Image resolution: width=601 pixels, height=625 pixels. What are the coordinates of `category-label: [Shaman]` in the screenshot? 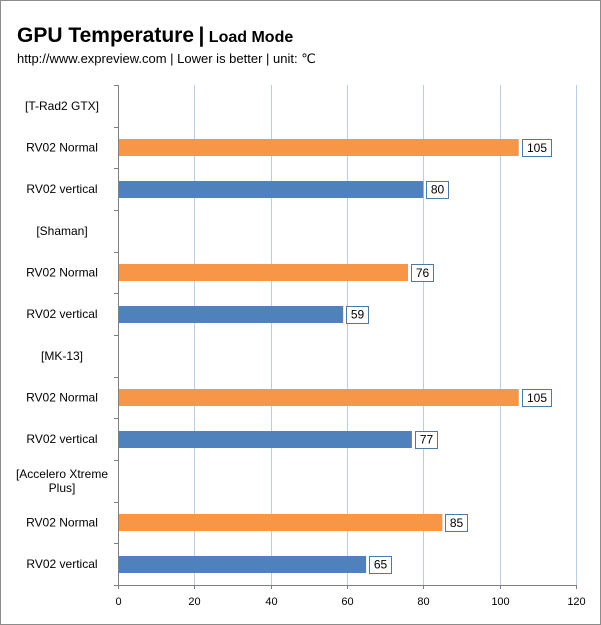 It's located at (61, 231).